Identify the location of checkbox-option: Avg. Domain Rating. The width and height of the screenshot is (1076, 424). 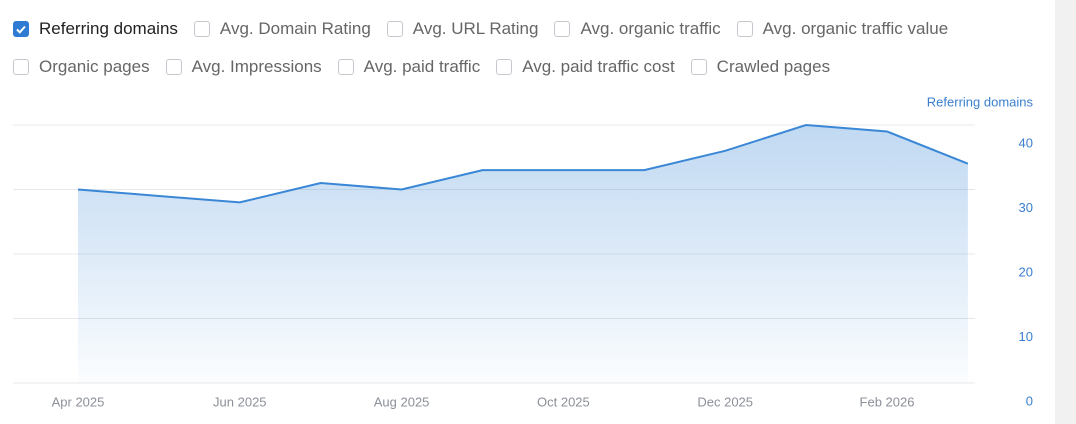
(282, 29).